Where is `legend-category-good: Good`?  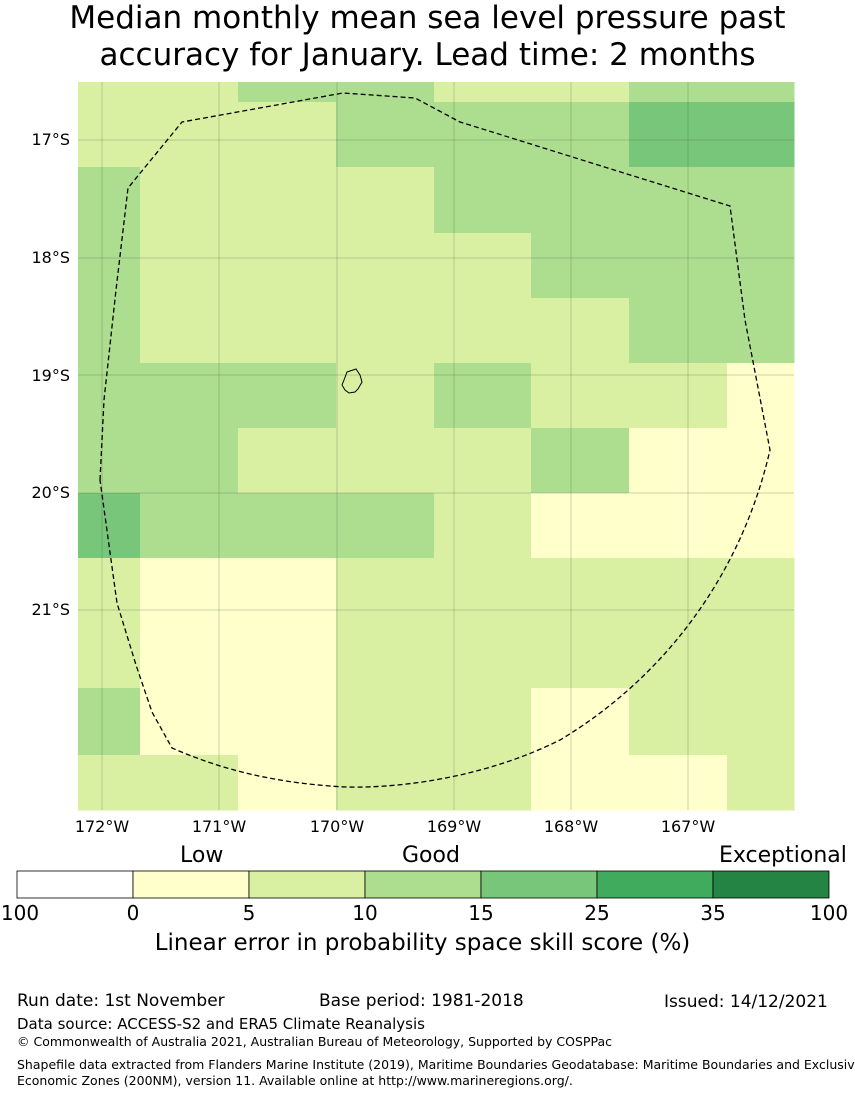 legend-category-good: Good is located at coordinates (431, 855).